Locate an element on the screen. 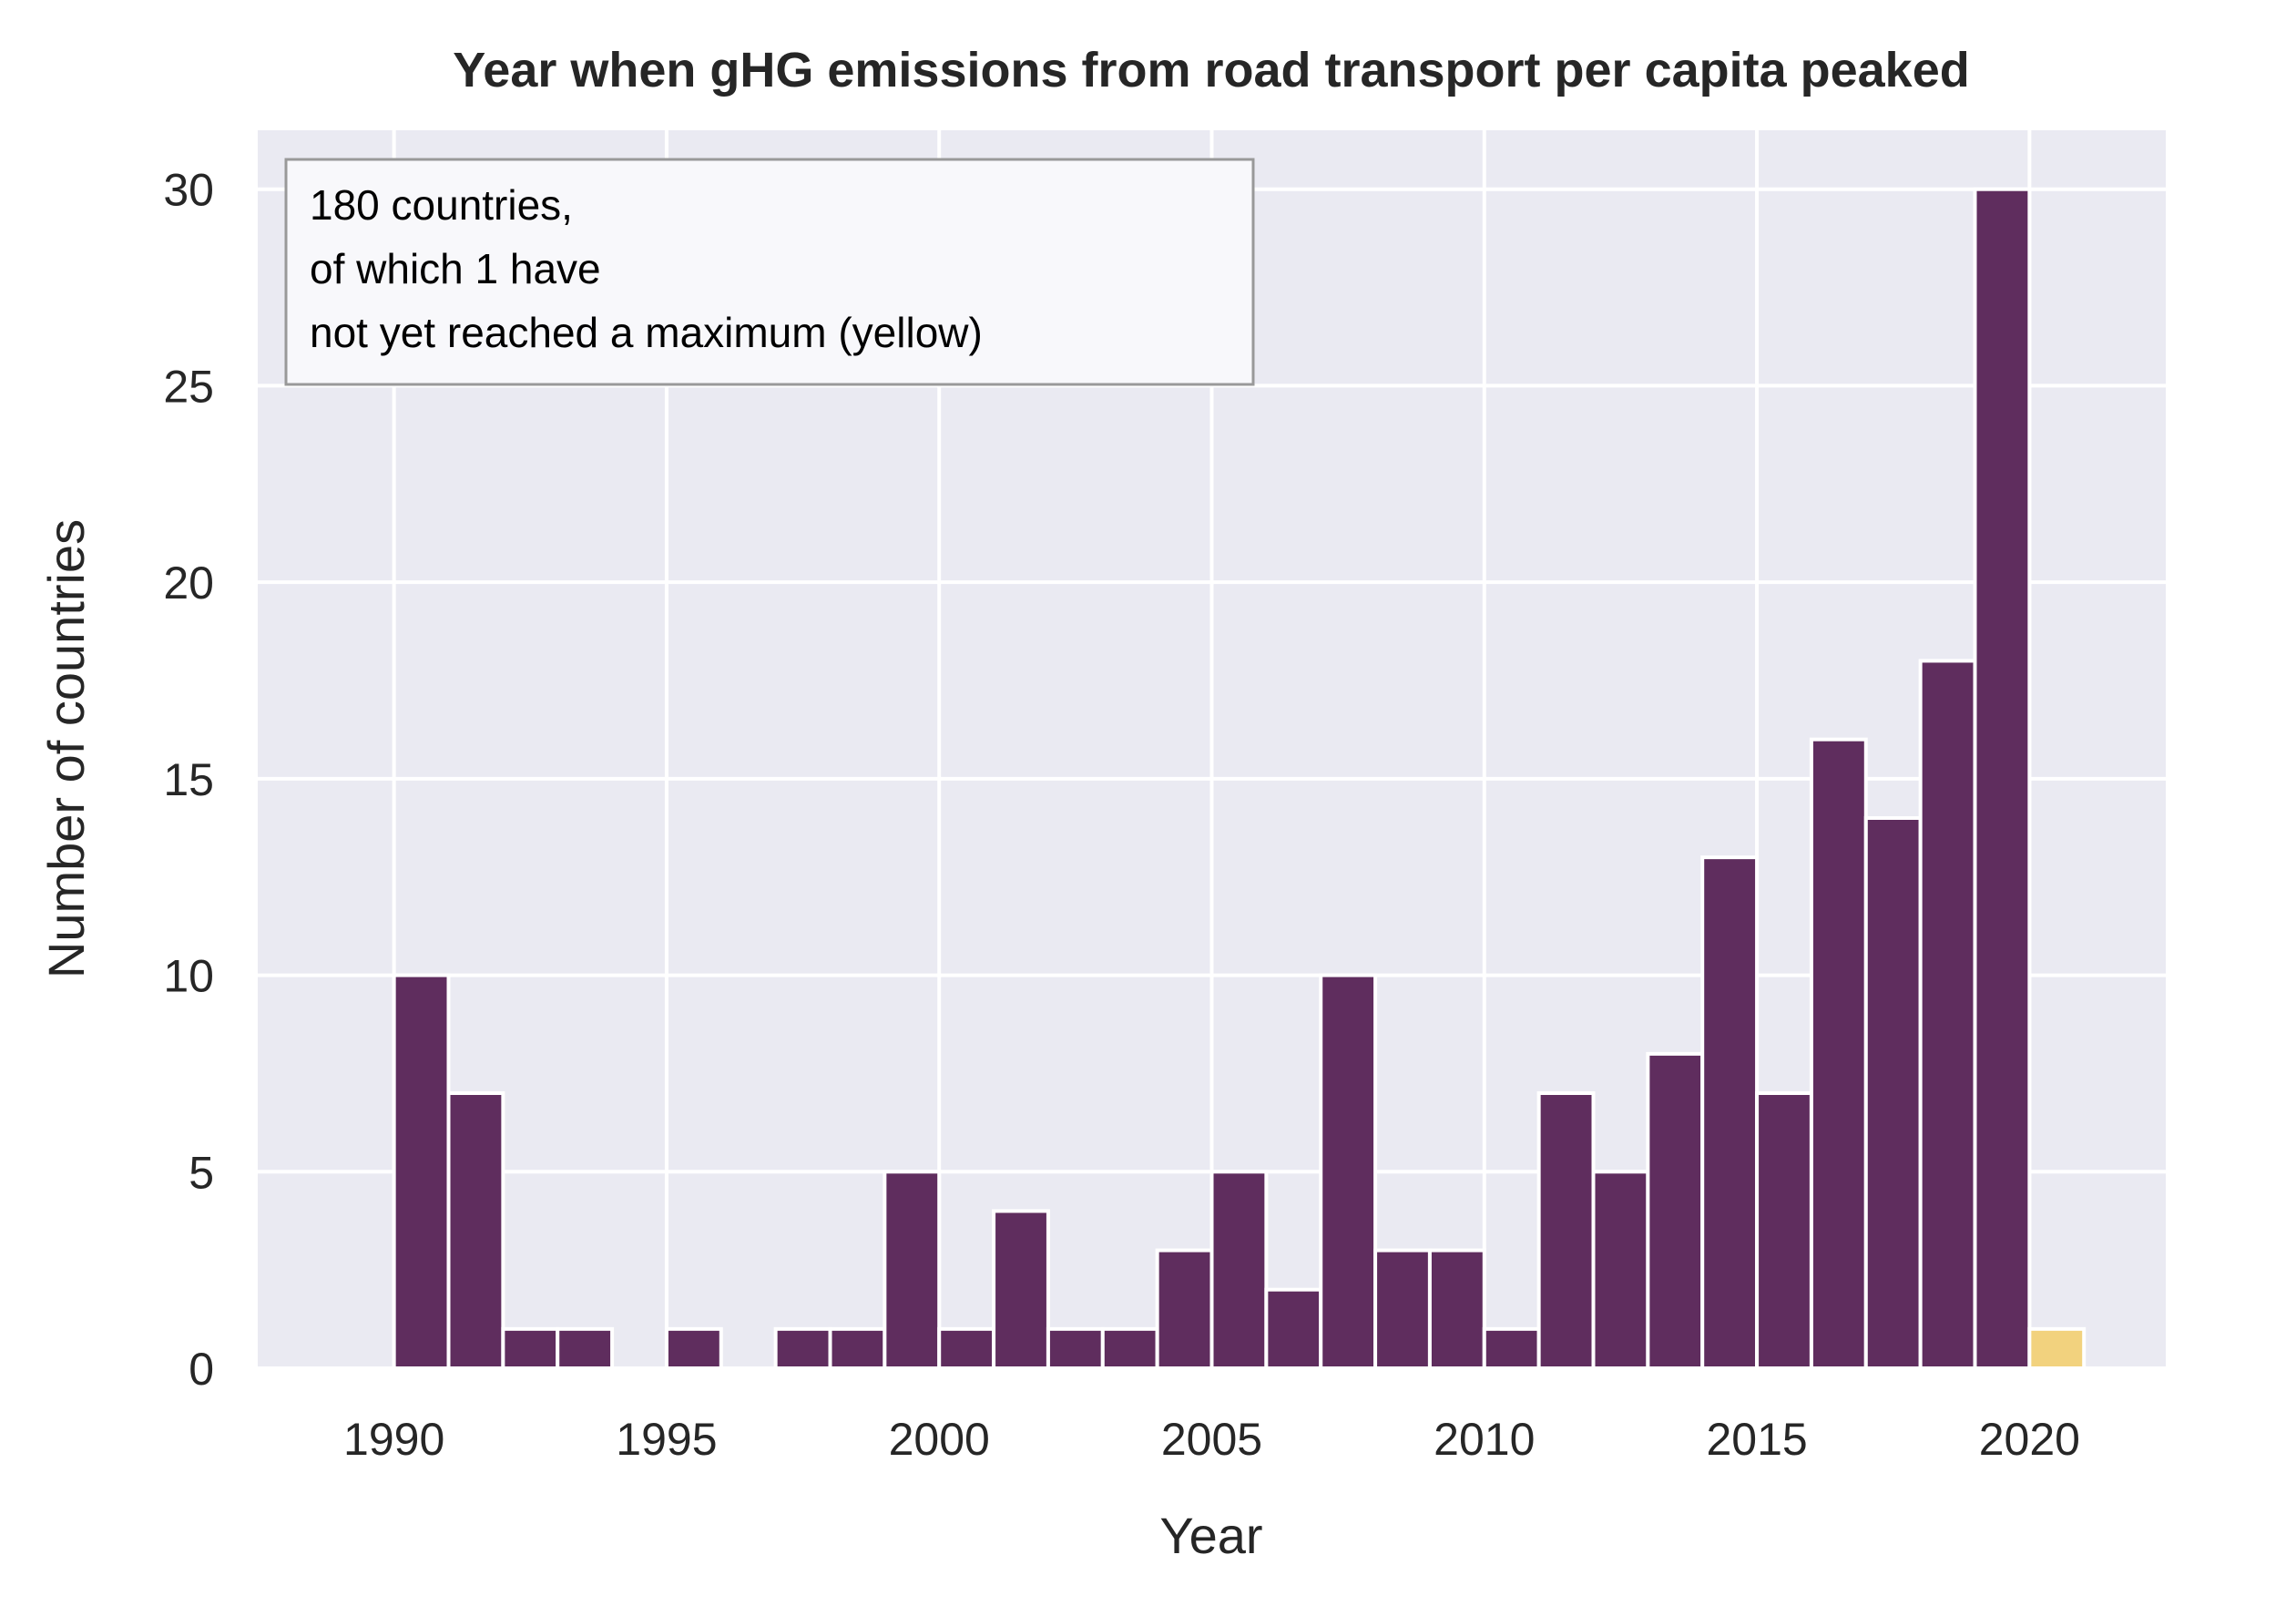  annotation-frame is located at coordinates (769, 272).